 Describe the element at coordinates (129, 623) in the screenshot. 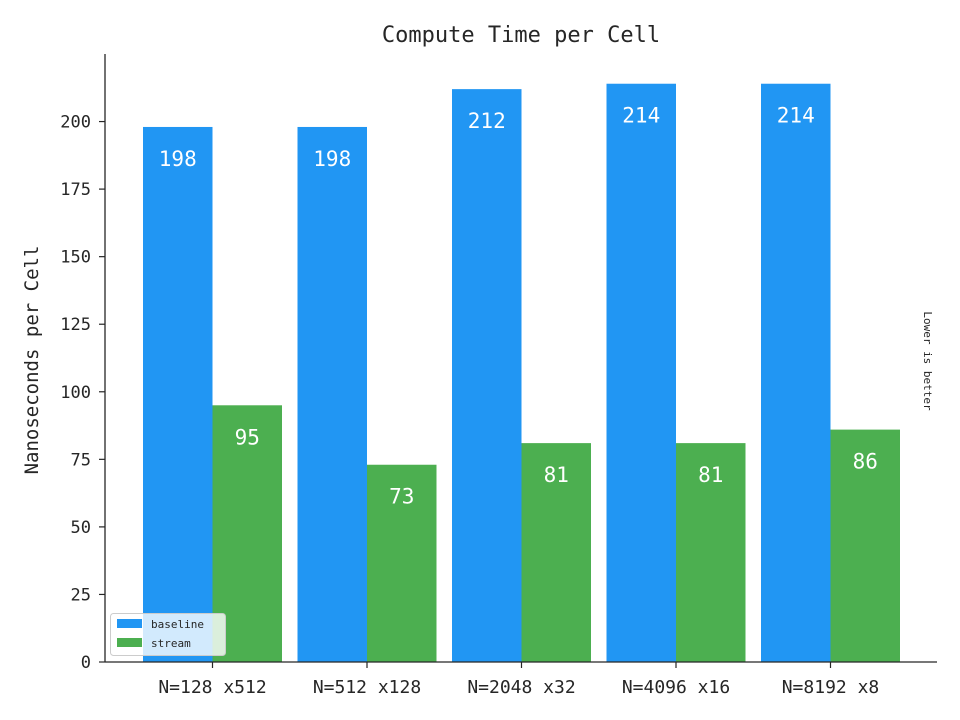

I see `legend-swatch-baseline` at that location.